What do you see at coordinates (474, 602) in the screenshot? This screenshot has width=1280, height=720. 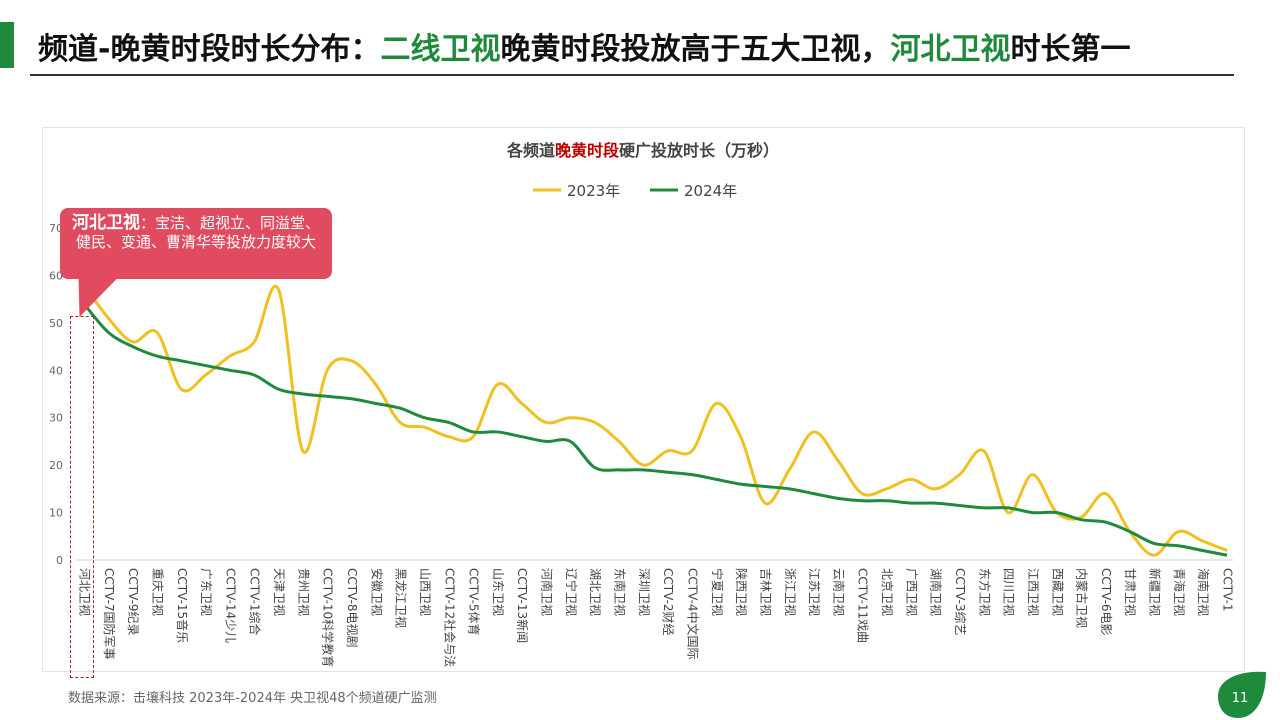 I see `x-tick-label: CCTV-5体育` at bounding box center [474, 602].